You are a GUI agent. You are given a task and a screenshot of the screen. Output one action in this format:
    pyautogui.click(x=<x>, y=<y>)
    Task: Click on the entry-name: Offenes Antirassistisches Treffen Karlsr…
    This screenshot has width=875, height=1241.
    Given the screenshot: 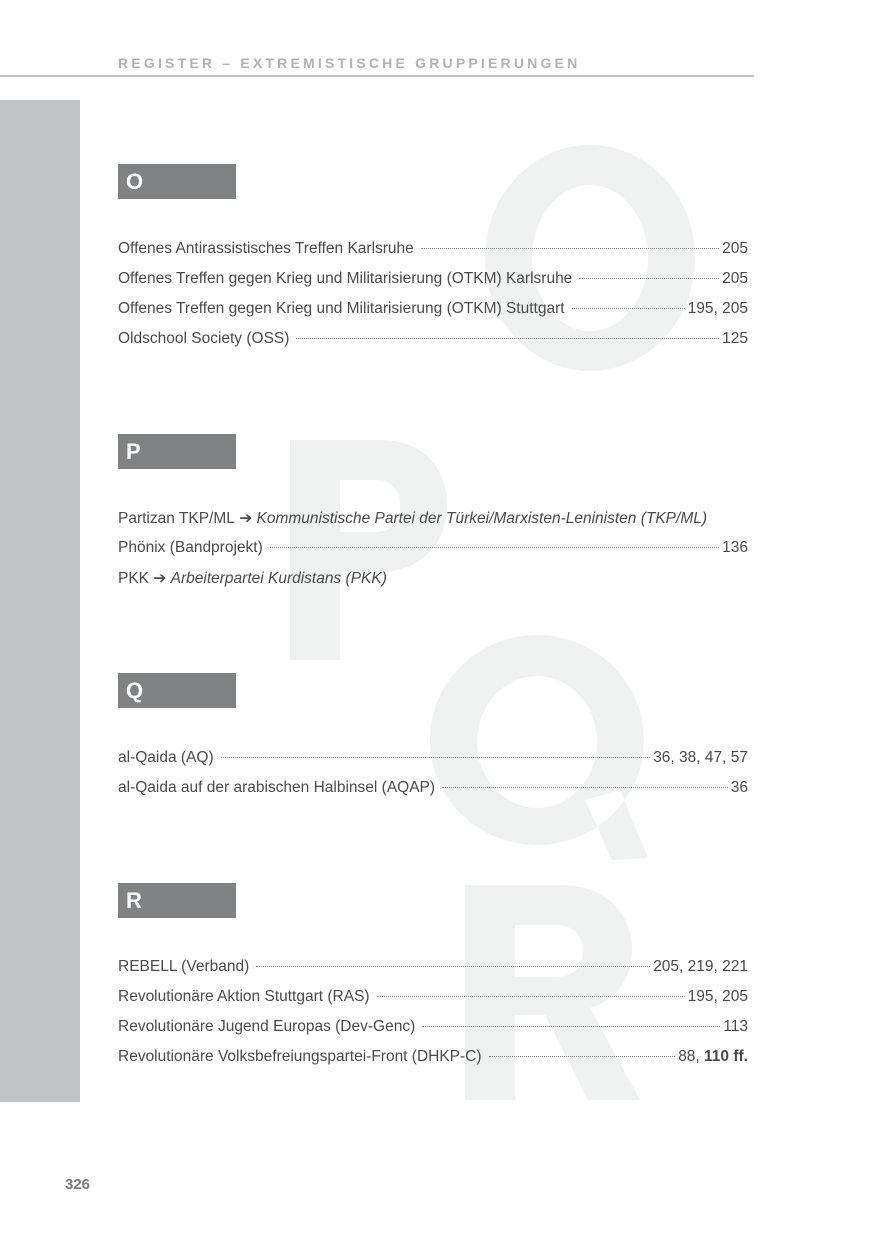 What is the action you would take?
    pyautogui.click(x=266, y=248)
    